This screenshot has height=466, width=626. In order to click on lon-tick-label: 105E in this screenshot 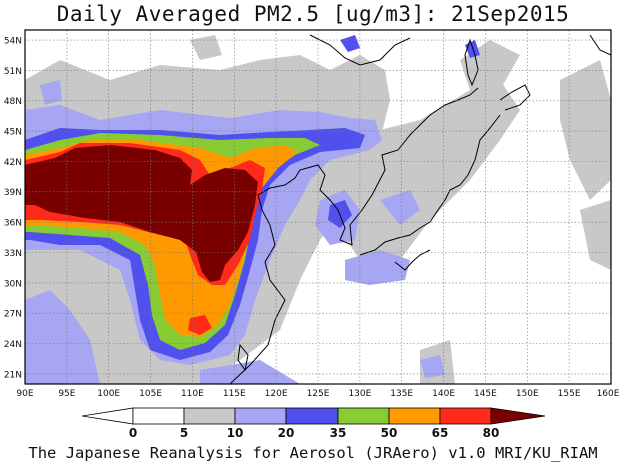, I will do `click(150, 394)`.